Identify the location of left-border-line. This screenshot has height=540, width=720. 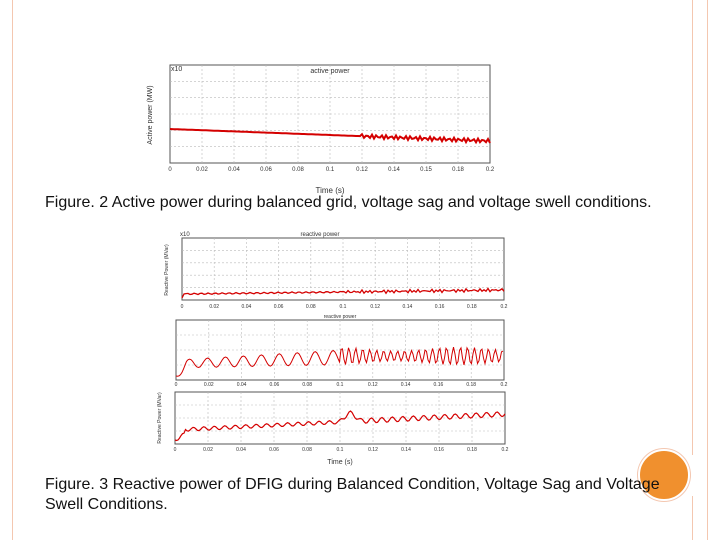
(12, 270).